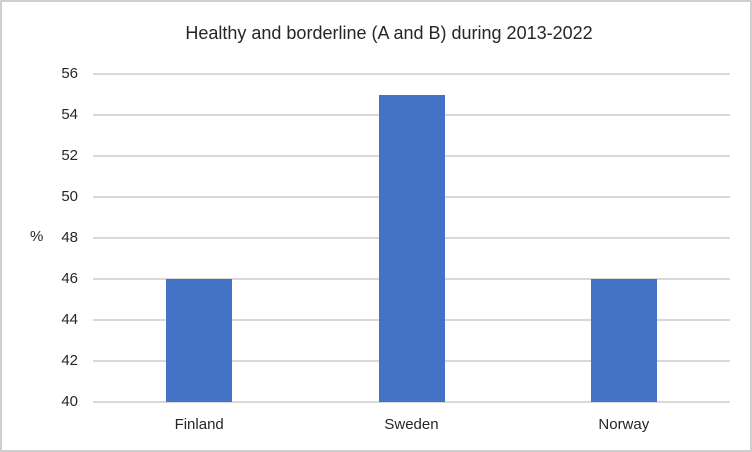 Image resolution: width=752 pixels, height=452 pixels. I want to click on y-tick-label: 52, so click(69, 155).